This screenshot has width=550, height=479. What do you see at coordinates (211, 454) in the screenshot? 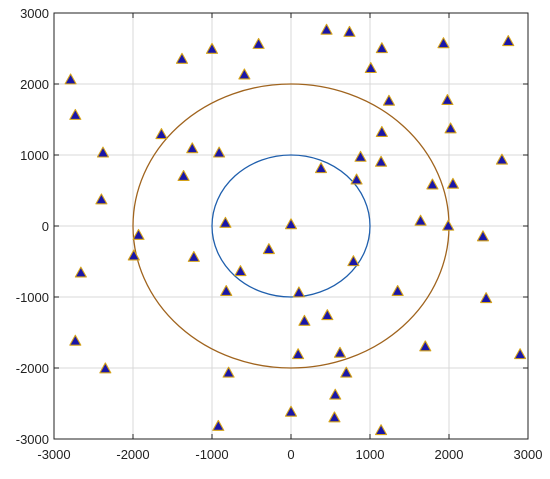
I see `x-tick-label: -1000` at bounding box center [211, 454].